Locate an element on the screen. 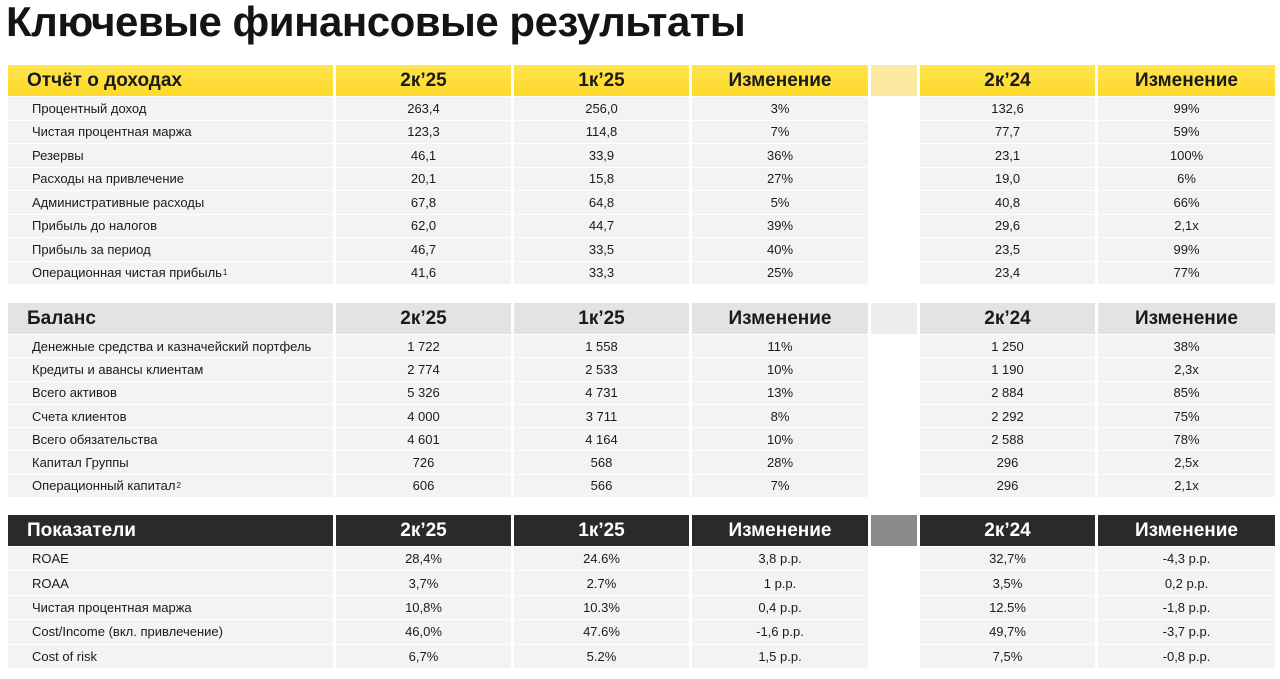 Image resolution: width=1280 pixels, height=679 pixels. value-cell: 27% is located at coordinates (780, 178).